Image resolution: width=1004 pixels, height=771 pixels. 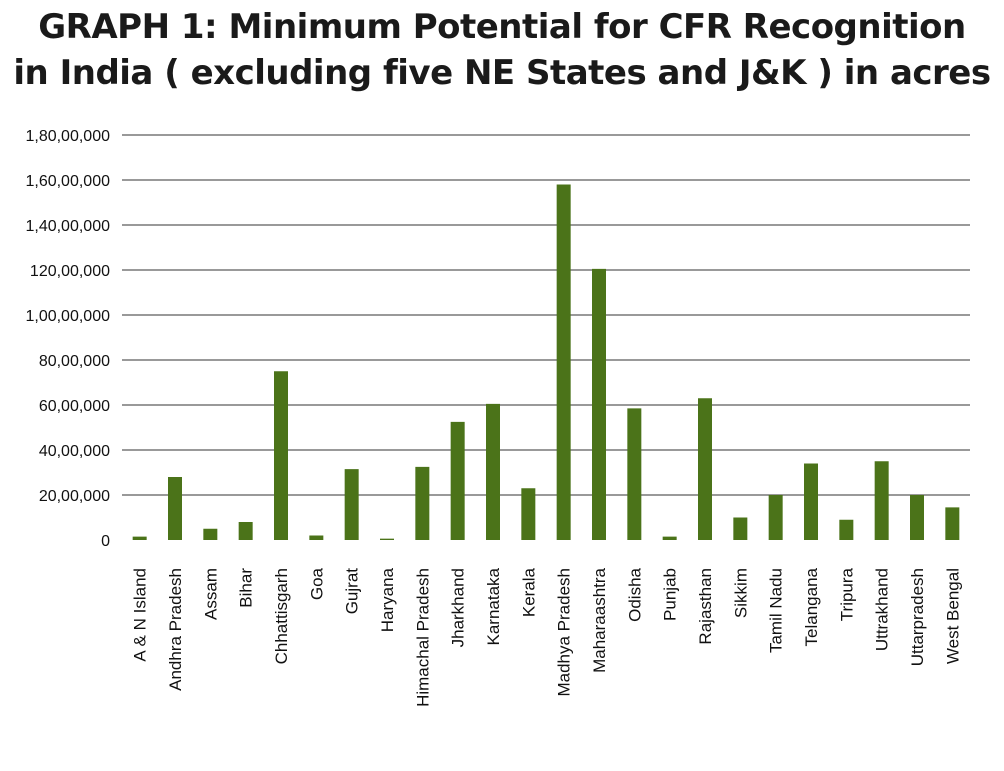 I want to click on x-tick-label: A & N Island, so click(x=140, y=615).